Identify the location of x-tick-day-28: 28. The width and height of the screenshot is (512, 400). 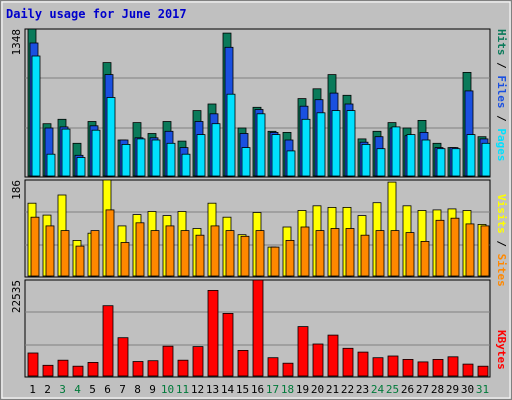
(437, 389).